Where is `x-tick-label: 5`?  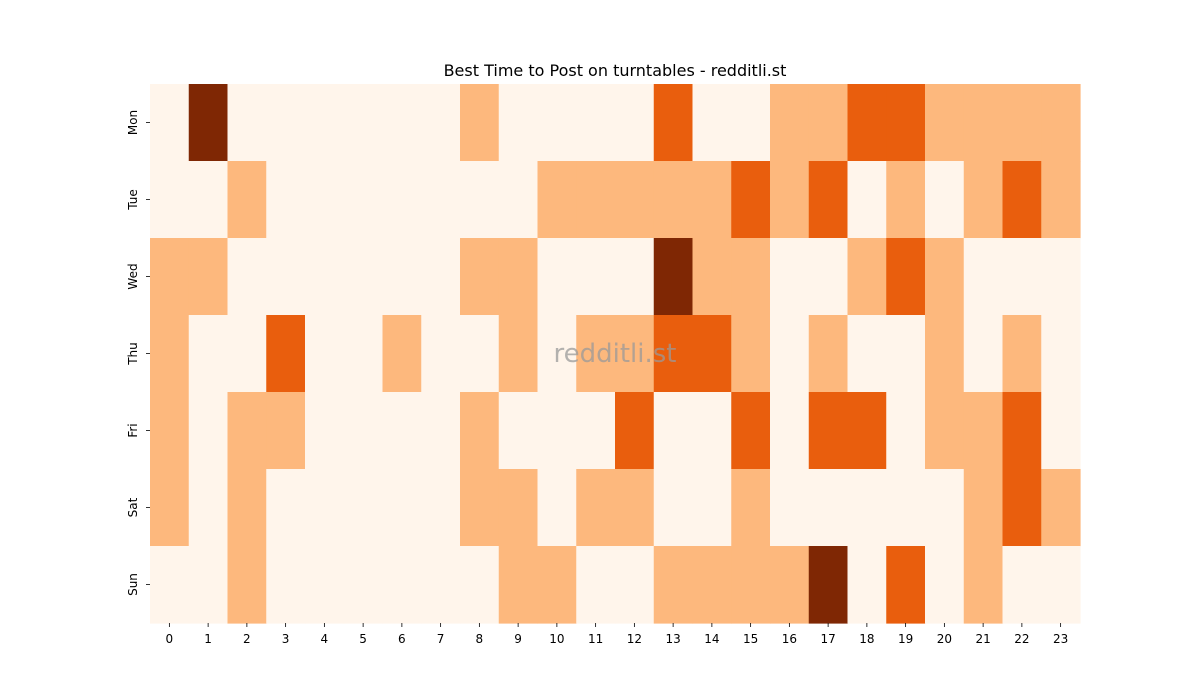 x-tick-label: 5 is located at coordinates (363, 639).